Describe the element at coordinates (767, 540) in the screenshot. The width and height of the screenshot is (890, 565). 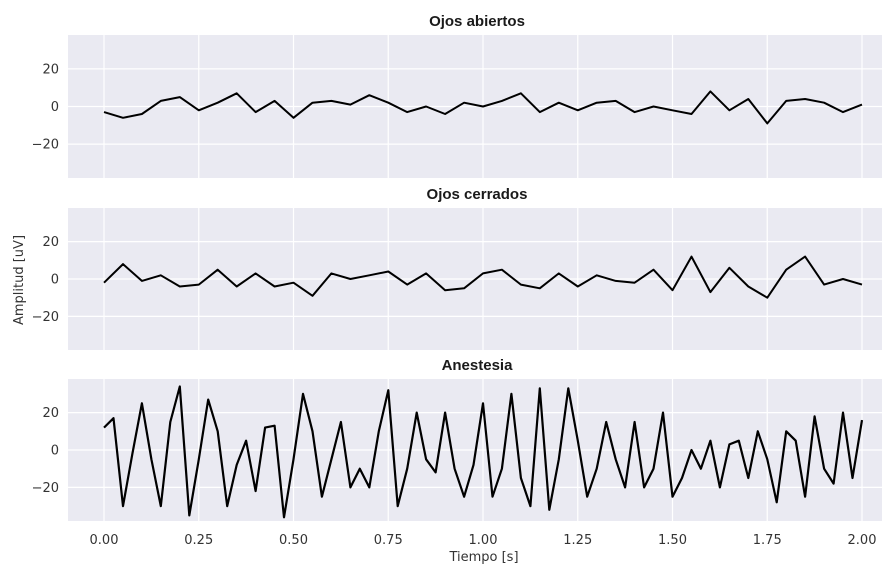
I see `x-tick-label: 1.75` at that location.